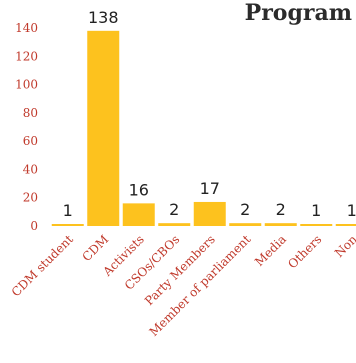 This screenshot has height=363, width=356. Describe the element at coordinates (139, 189) in the screenshot. I see `data-label: 16` at that location.